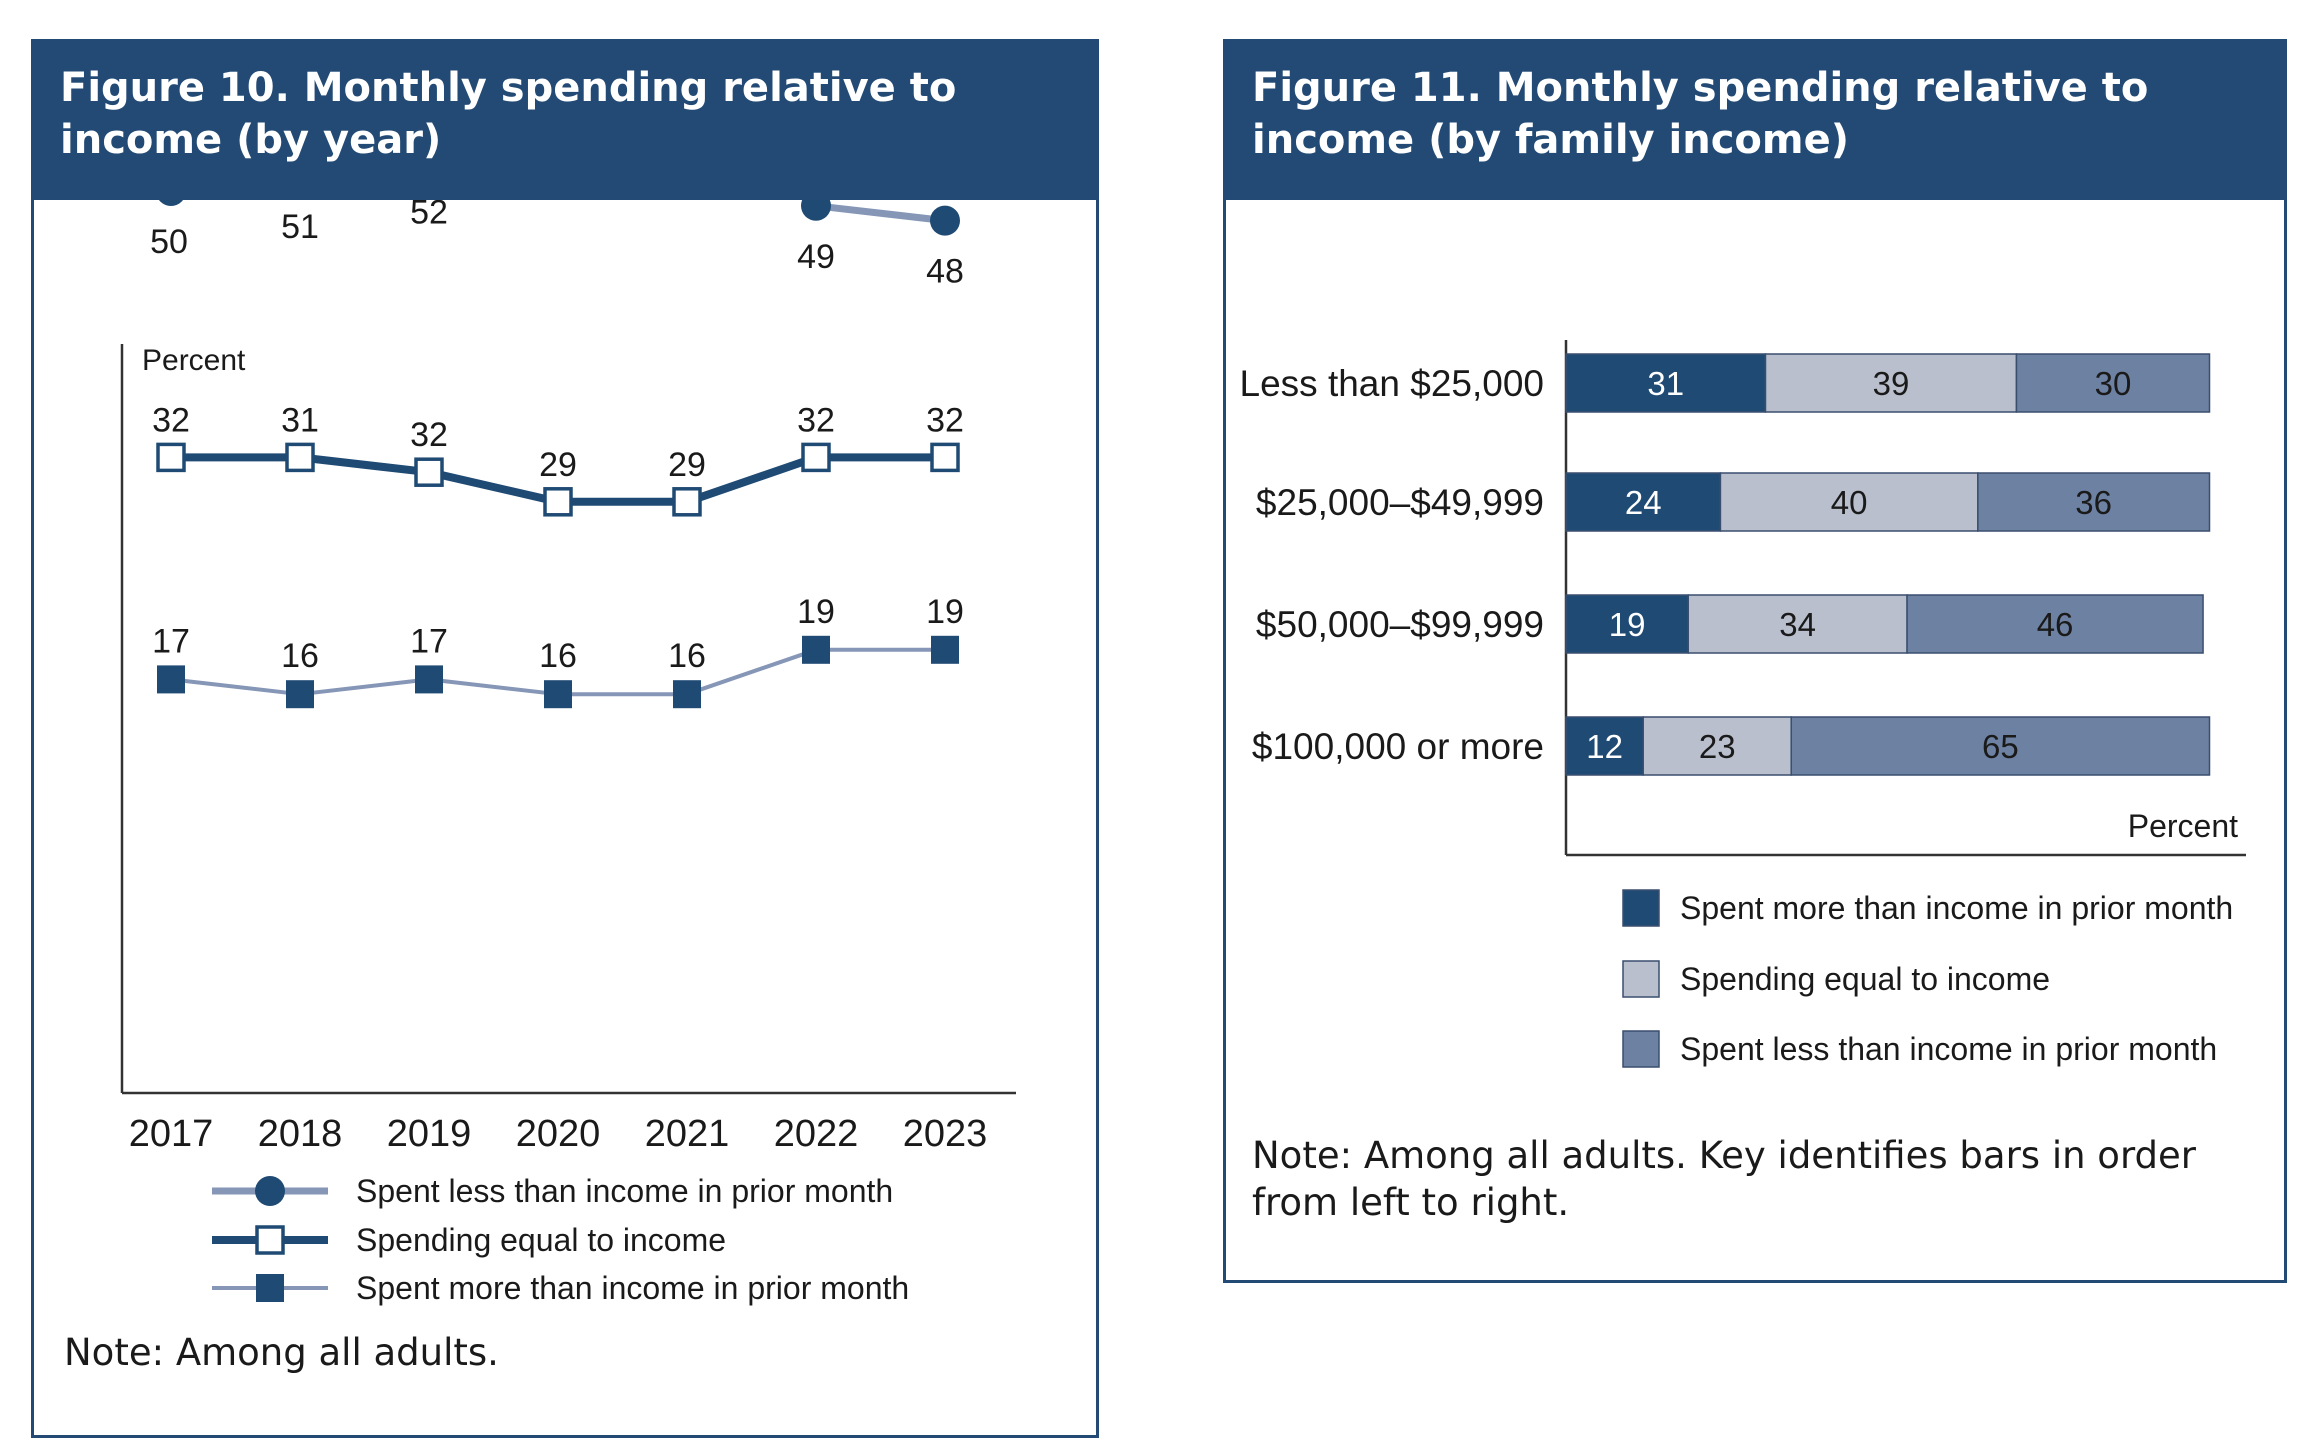  What do you see at coordinates (558, 1134) in the screenshot?
I see `x-tick-label: 2020` at bounding box center [558, 1134].